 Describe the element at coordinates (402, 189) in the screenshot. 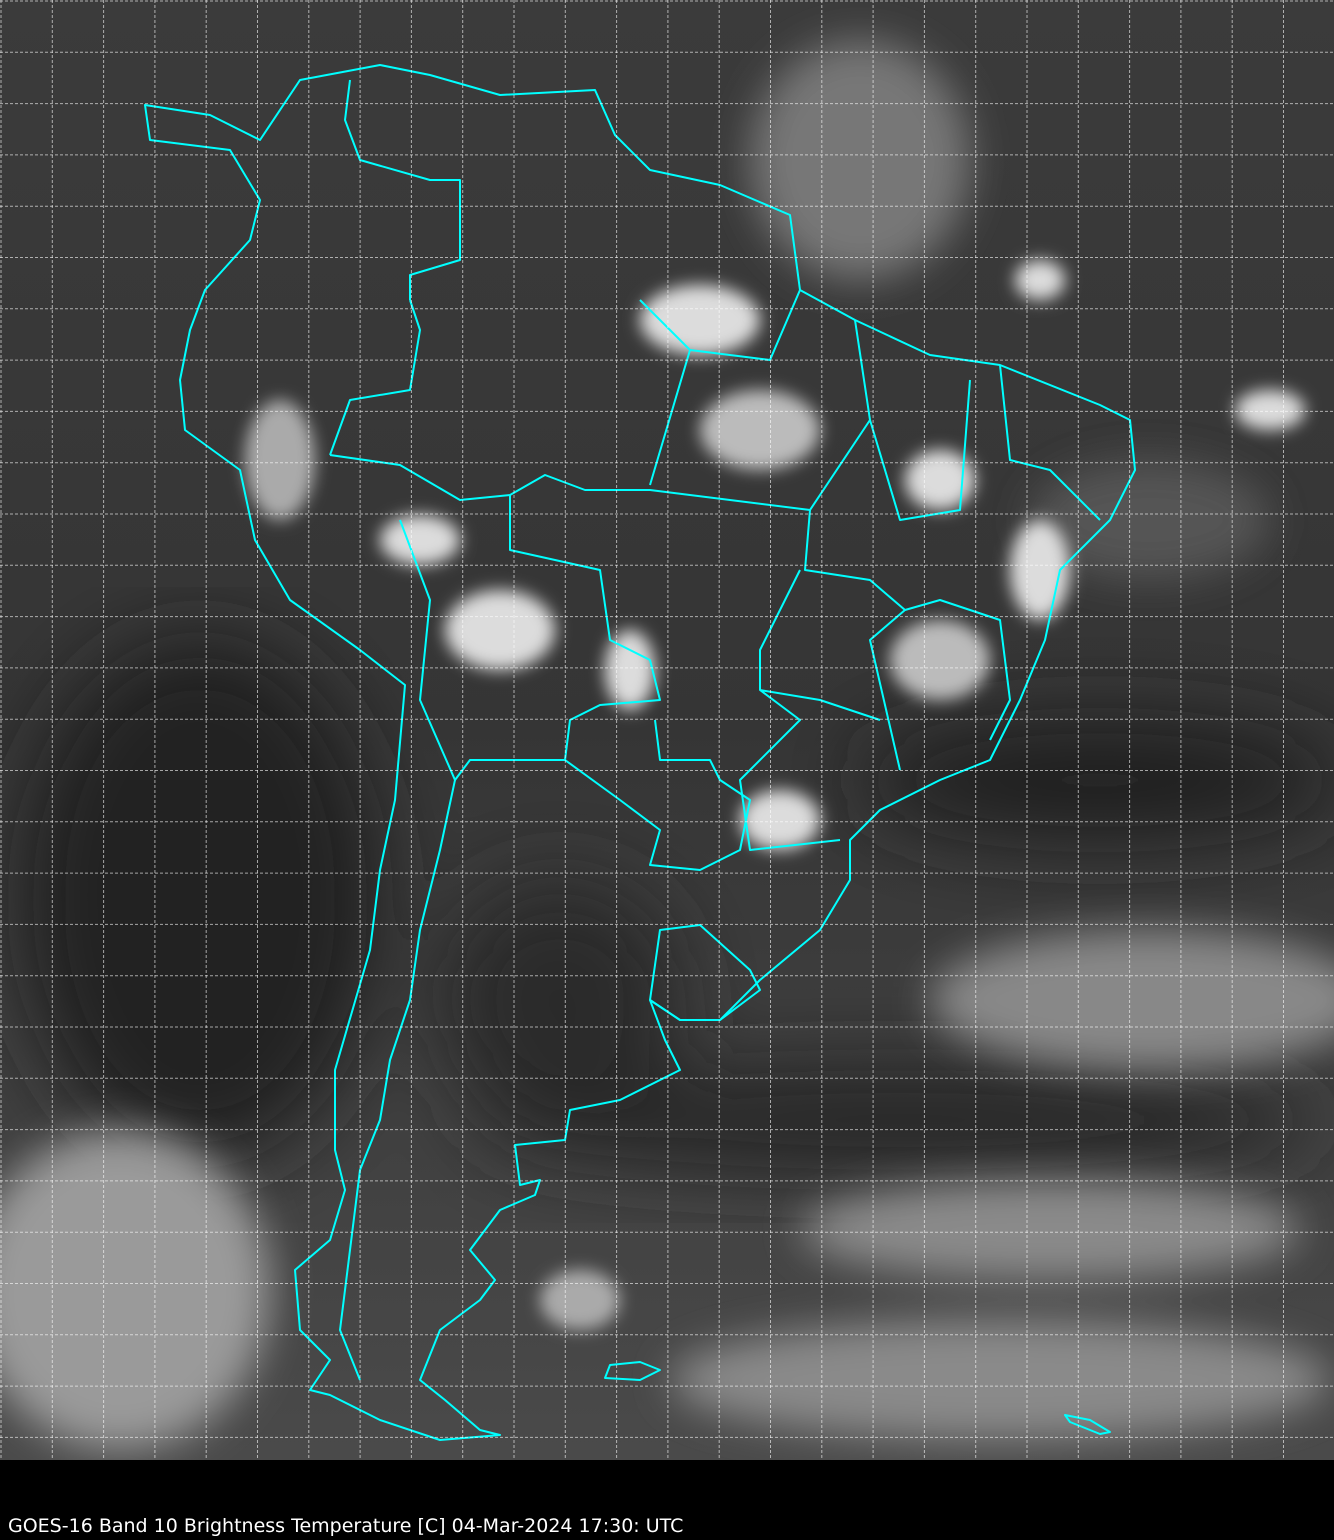

I see `border-colombia-venezuela` at that location.